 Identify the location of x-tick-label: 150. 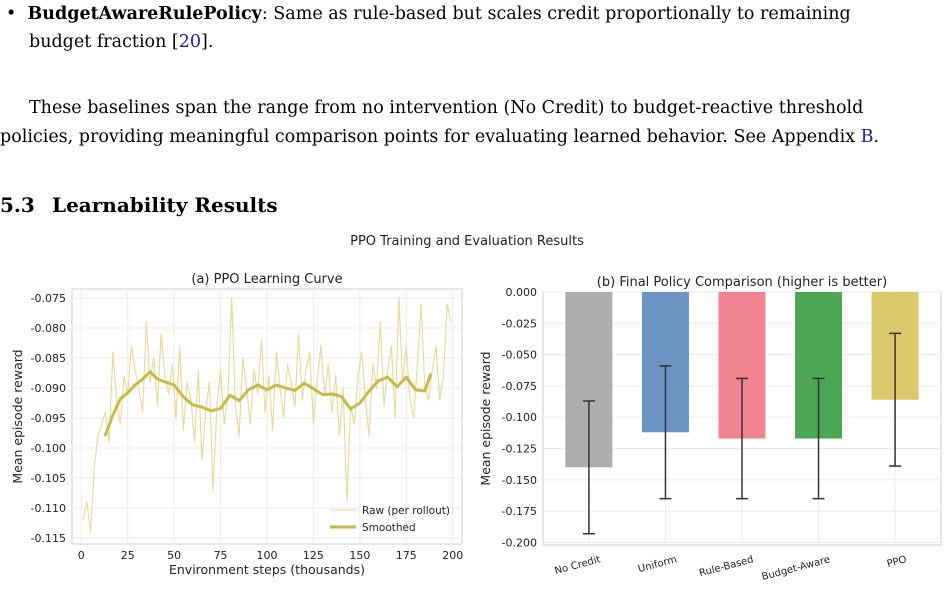
(359, 555).